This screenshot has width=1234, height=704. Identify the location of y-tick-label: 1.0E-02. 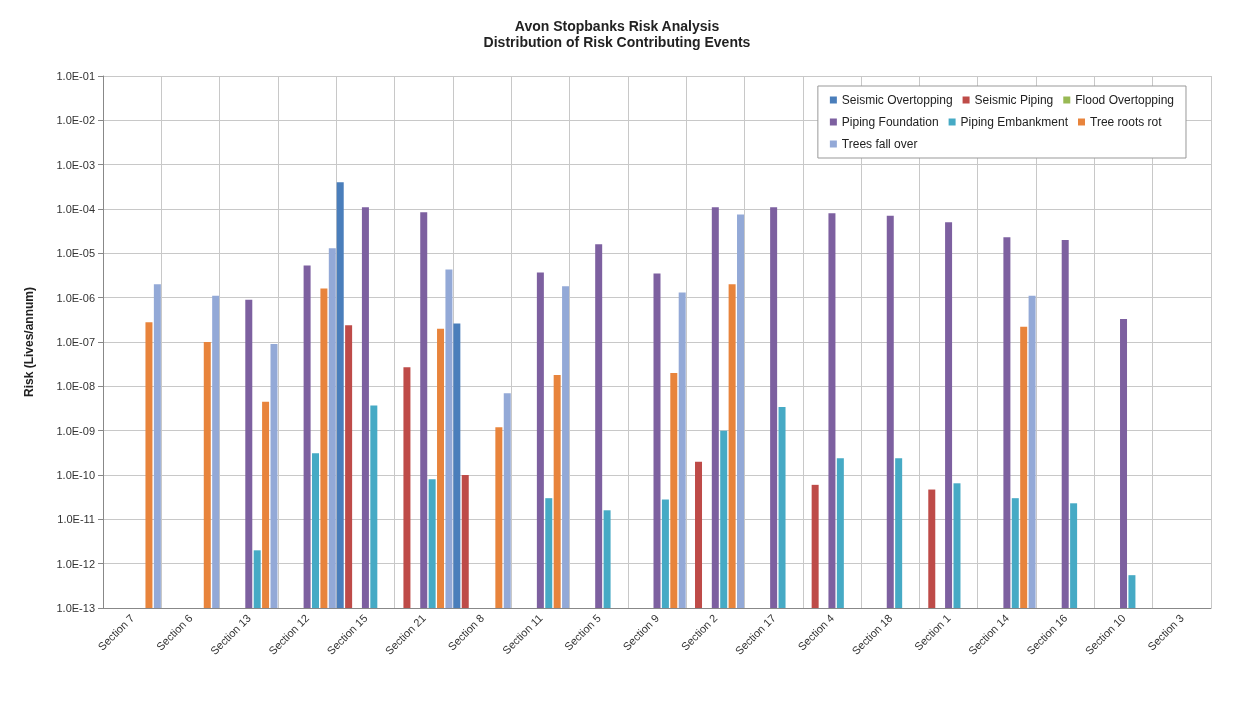
(75, 120).